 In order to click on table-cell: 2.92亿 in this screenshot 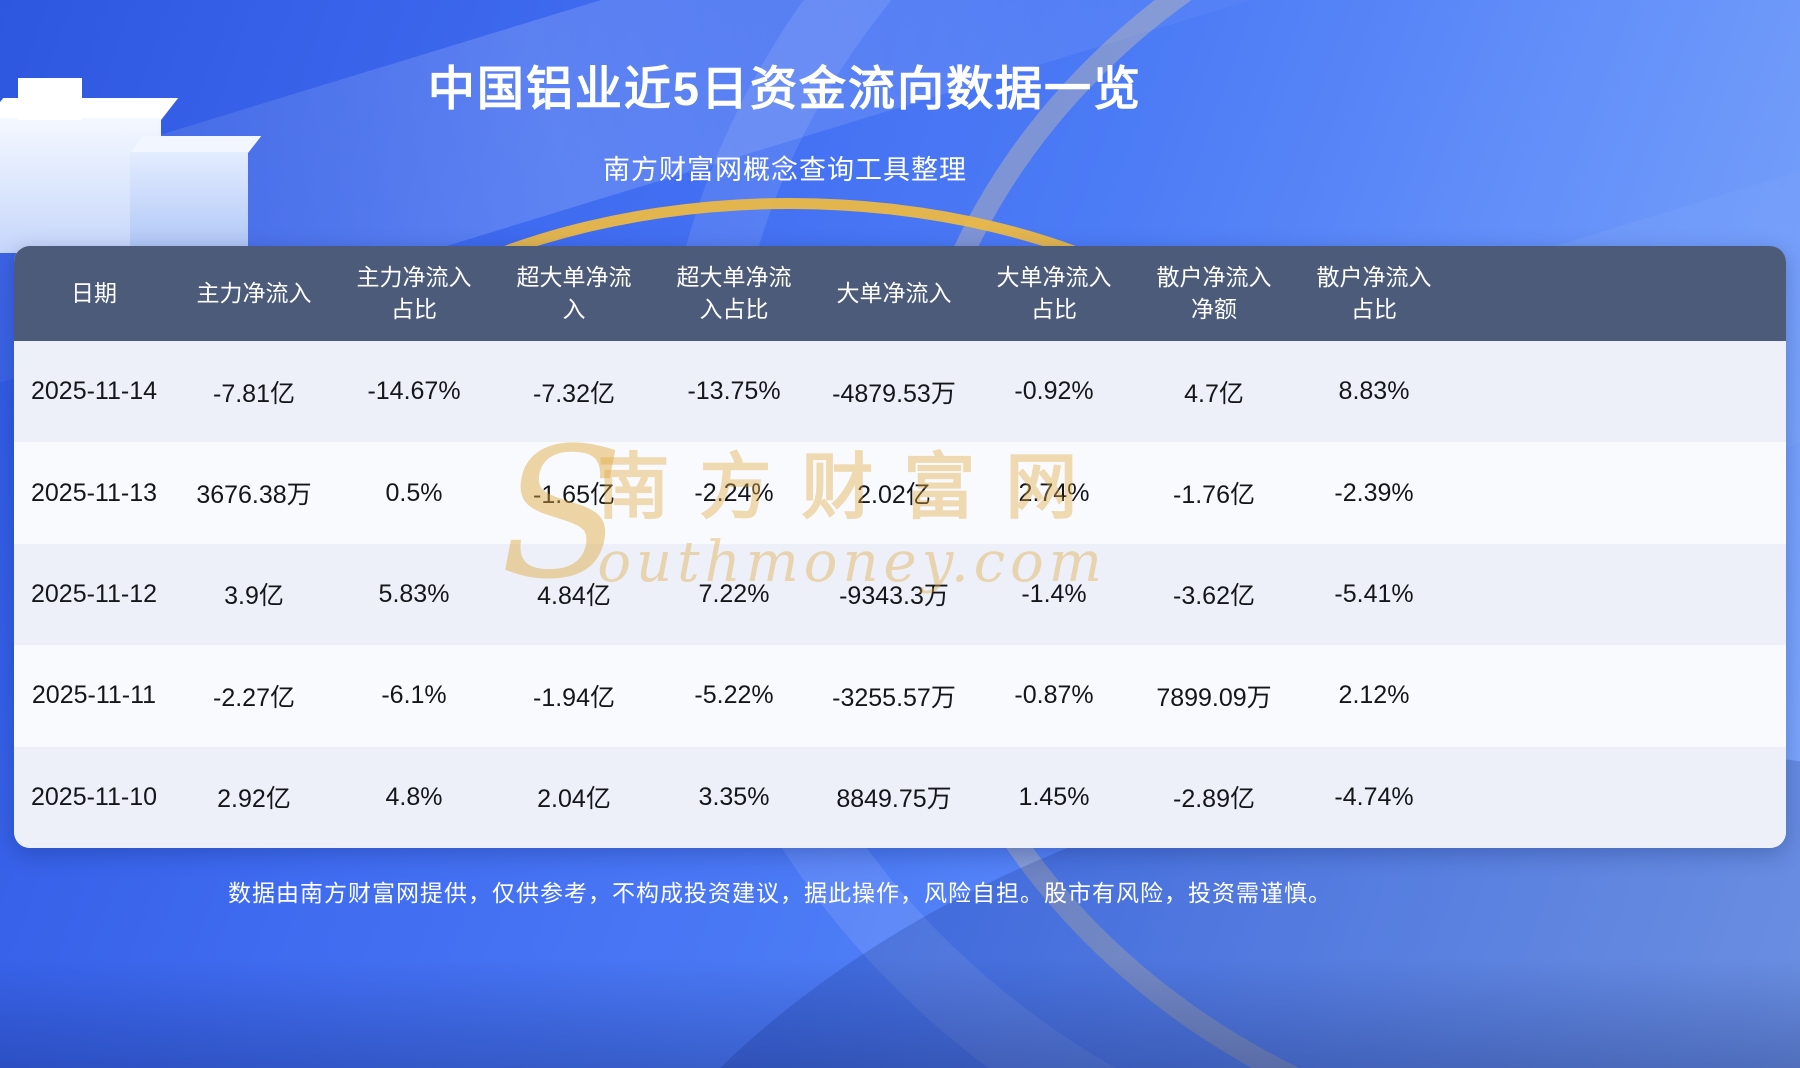, I will do `click(254, 799)`.